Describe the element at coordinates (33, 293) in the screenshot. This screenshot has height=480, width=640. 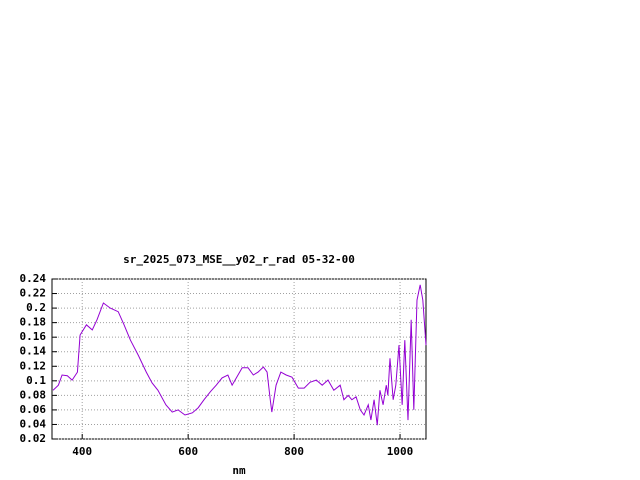
I see `y-tick-label: 0.22` at that location.